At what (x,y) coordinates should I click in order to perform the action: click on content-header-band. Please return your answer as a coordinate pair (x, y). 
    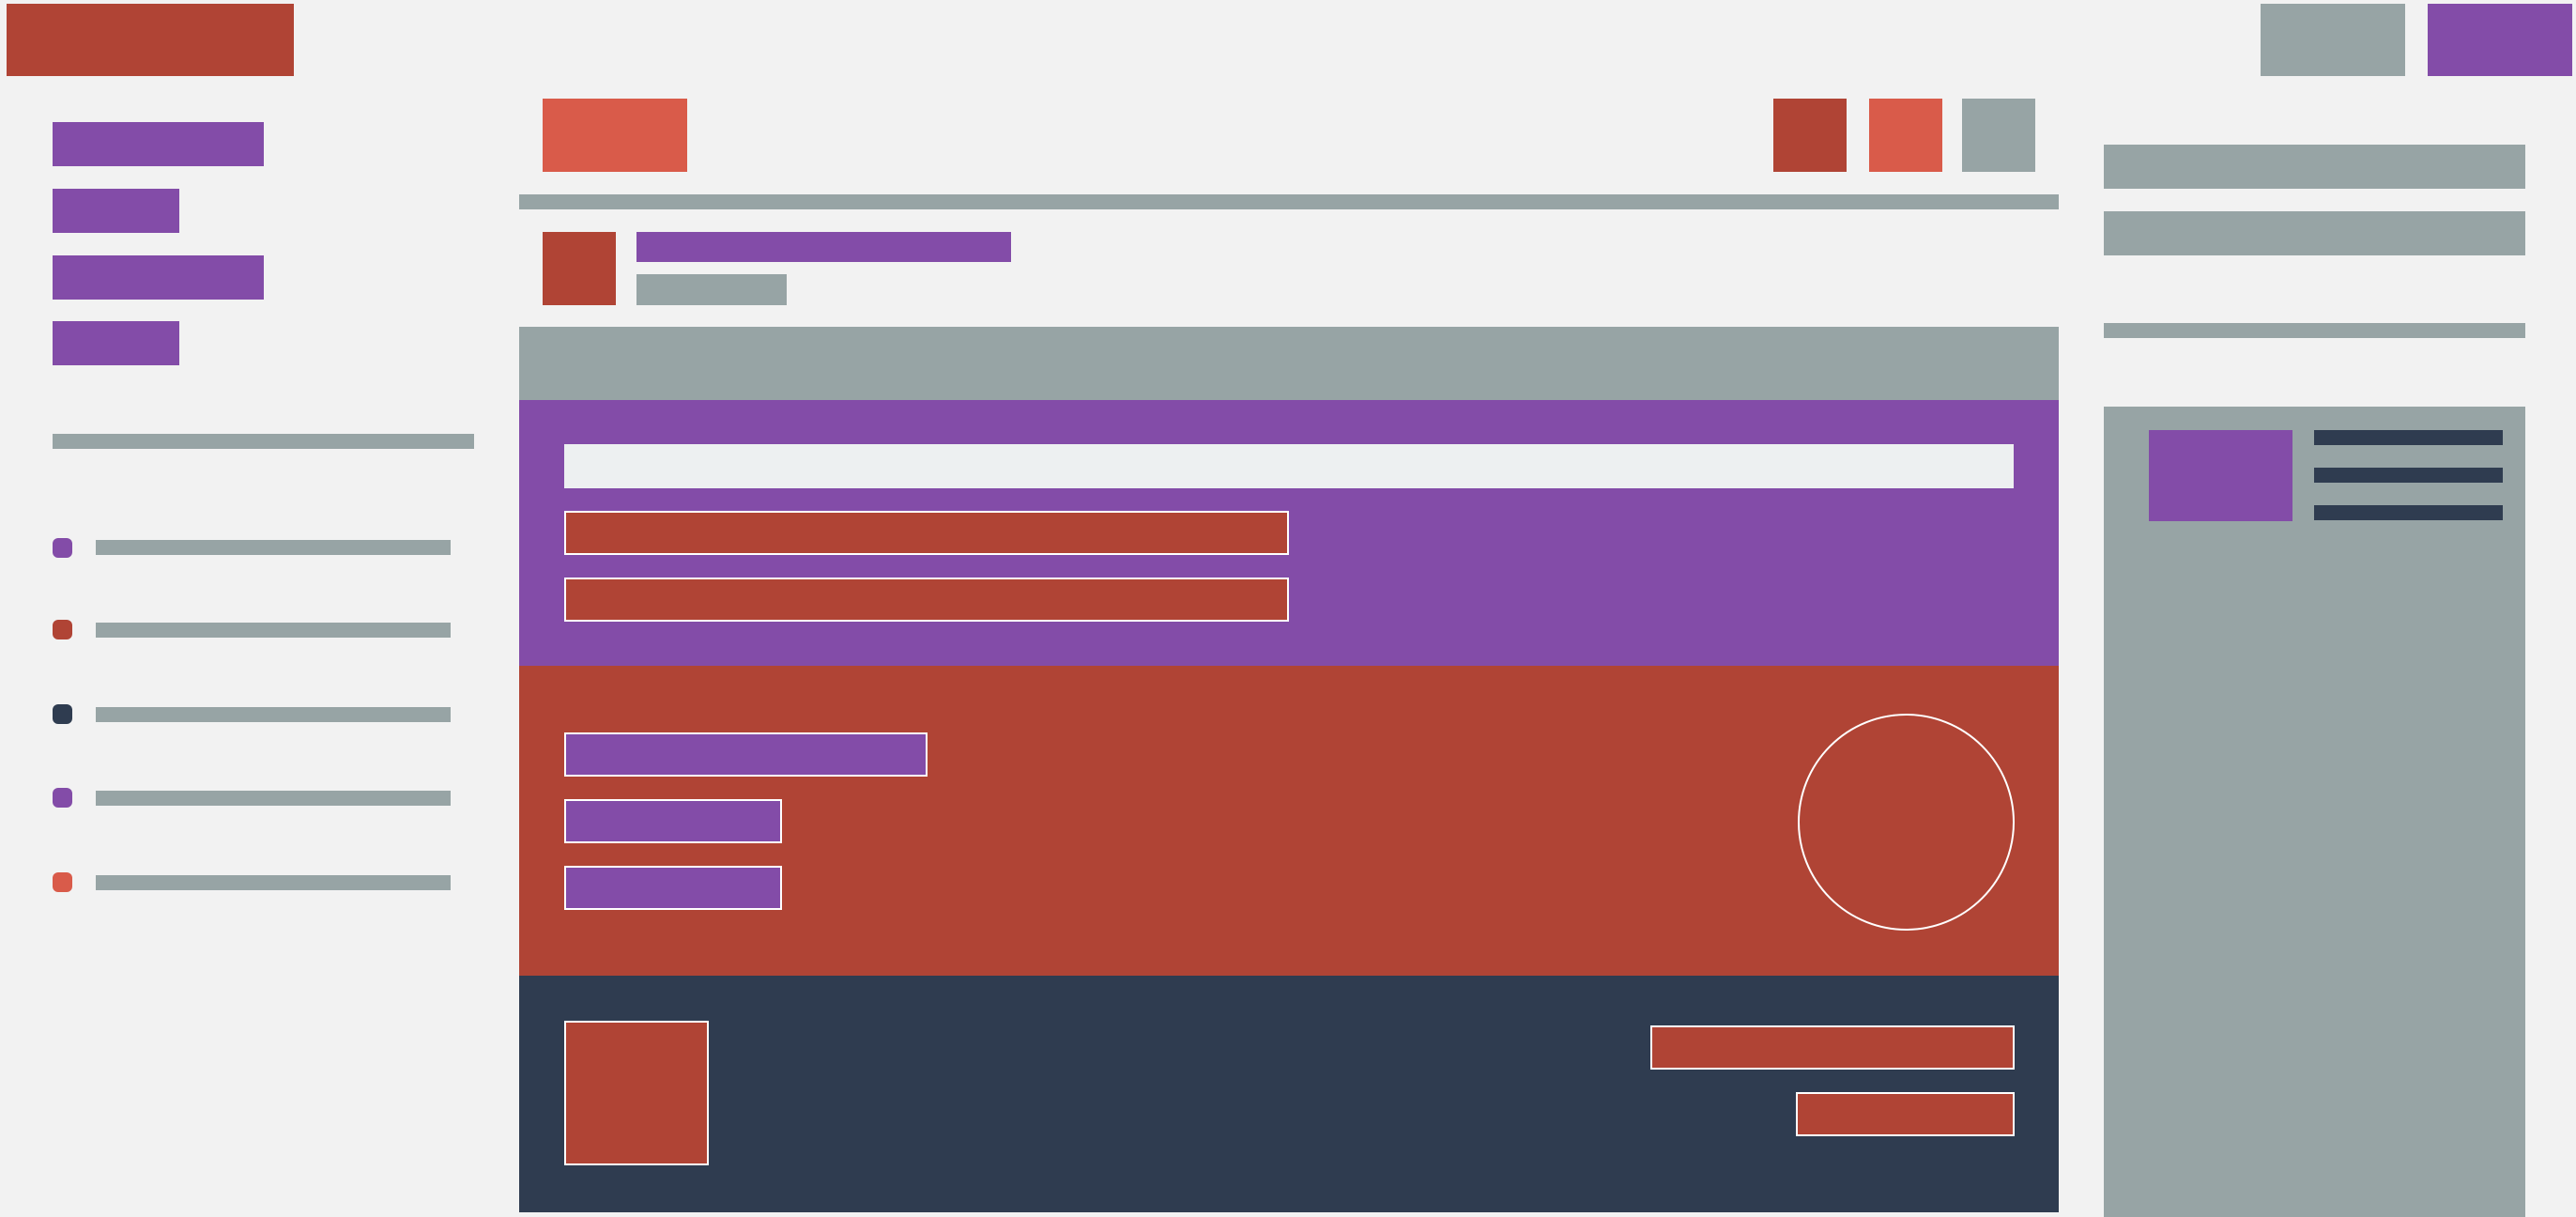
    Looking at the image, I should click on (1289, 363).